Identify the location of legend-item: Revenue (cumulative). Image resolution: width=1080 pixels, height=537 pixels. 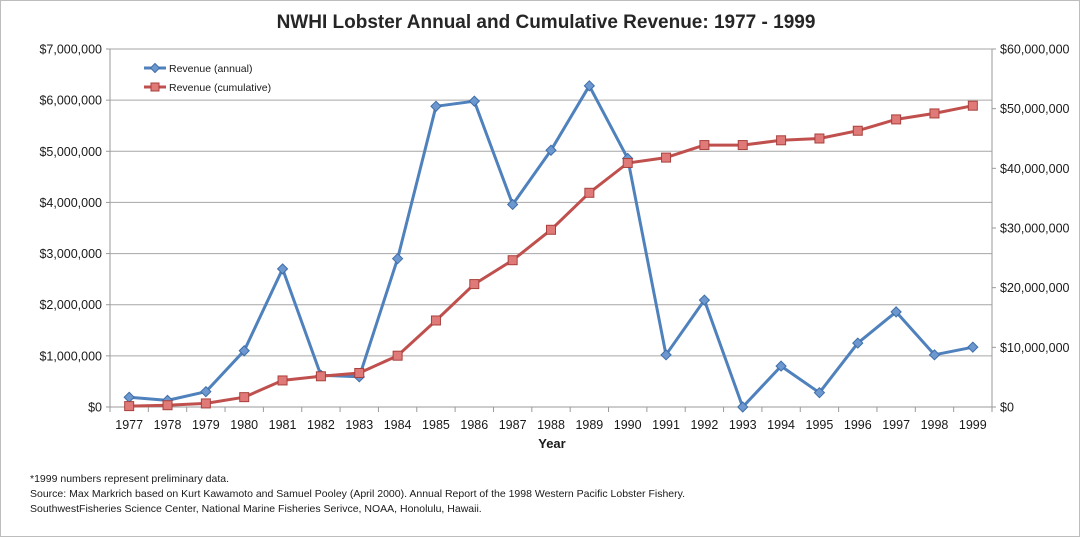
(207, 88).